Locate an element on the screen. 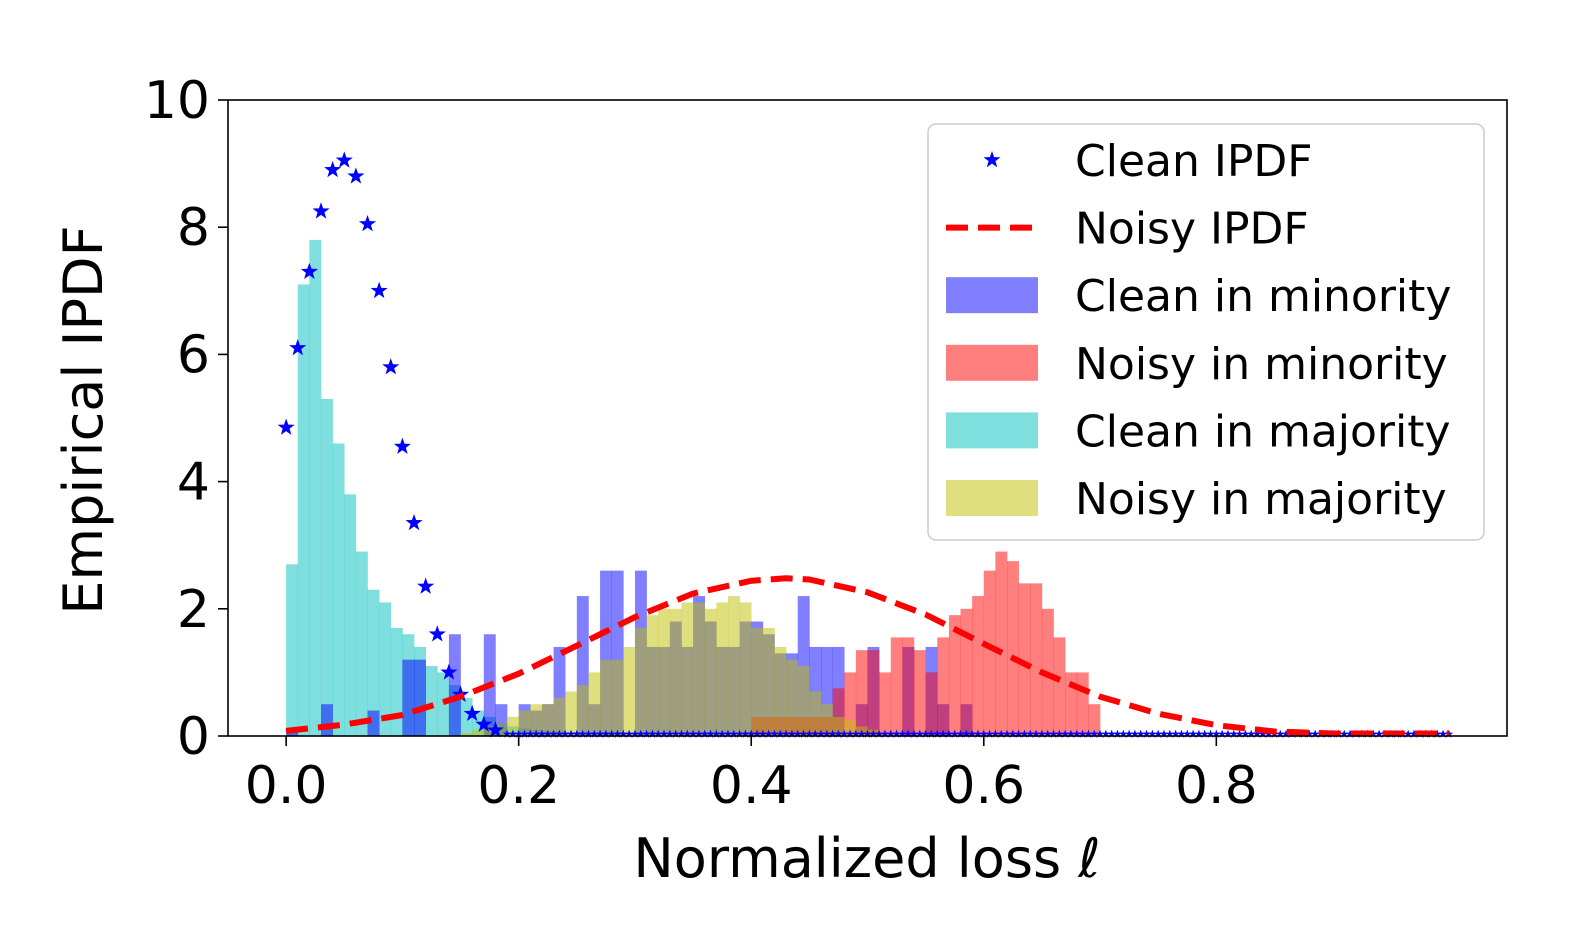 This screenshot has width=1590, height=940. legend-label: Clean in minority is located at coordinates (1263, 296).